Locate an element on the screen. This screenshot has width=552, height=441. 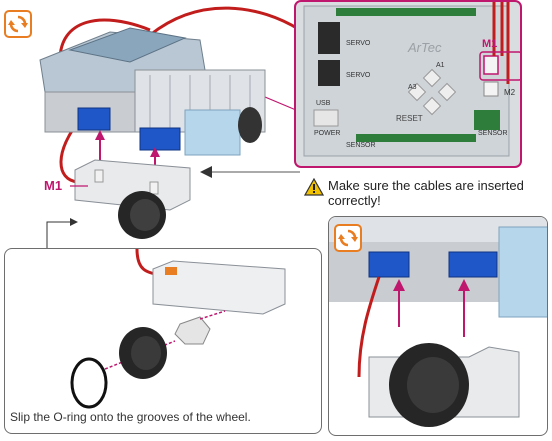
servo-label-1: SERVO is located at coordinates (358, 43).